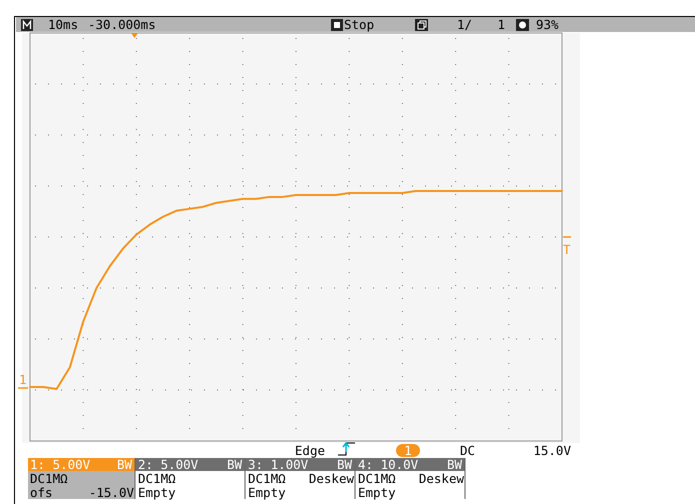 This screenshot has height=504, width=695. What do you see at coordinates (468, 450) in the screenshot?
I see `text: DC` at bounding box center [468, 450].